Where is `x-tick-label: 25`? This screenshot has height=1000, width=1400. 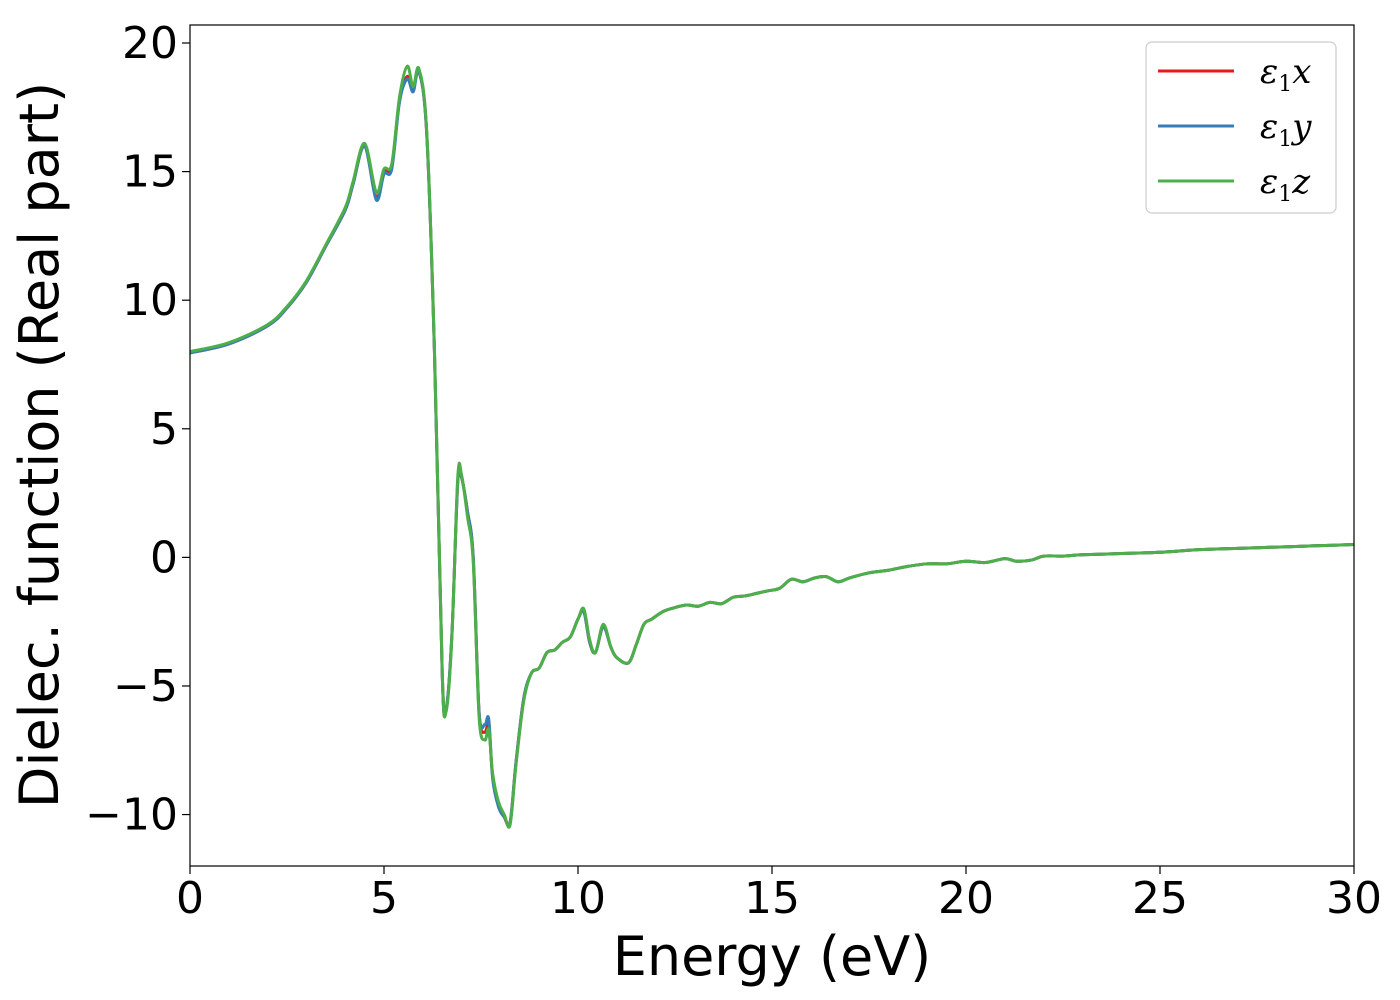 x-tick-label: 25 is located at coordinates (1160, 898).